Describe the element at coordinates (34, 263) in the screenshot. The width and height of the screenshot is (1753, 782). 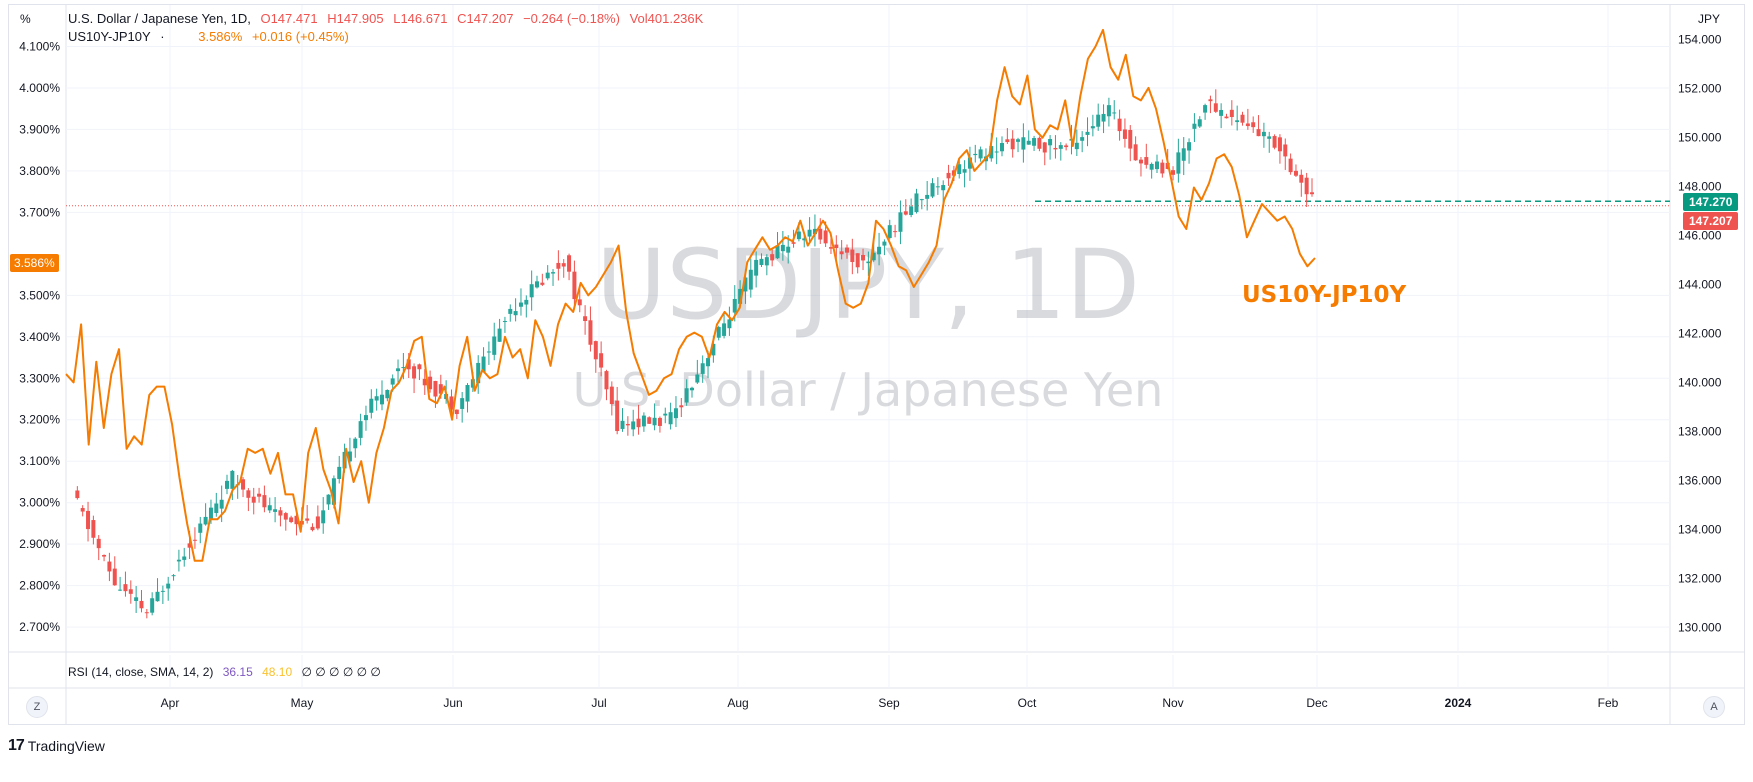
I see `price-tag-overlay: 3.586%` at that location.